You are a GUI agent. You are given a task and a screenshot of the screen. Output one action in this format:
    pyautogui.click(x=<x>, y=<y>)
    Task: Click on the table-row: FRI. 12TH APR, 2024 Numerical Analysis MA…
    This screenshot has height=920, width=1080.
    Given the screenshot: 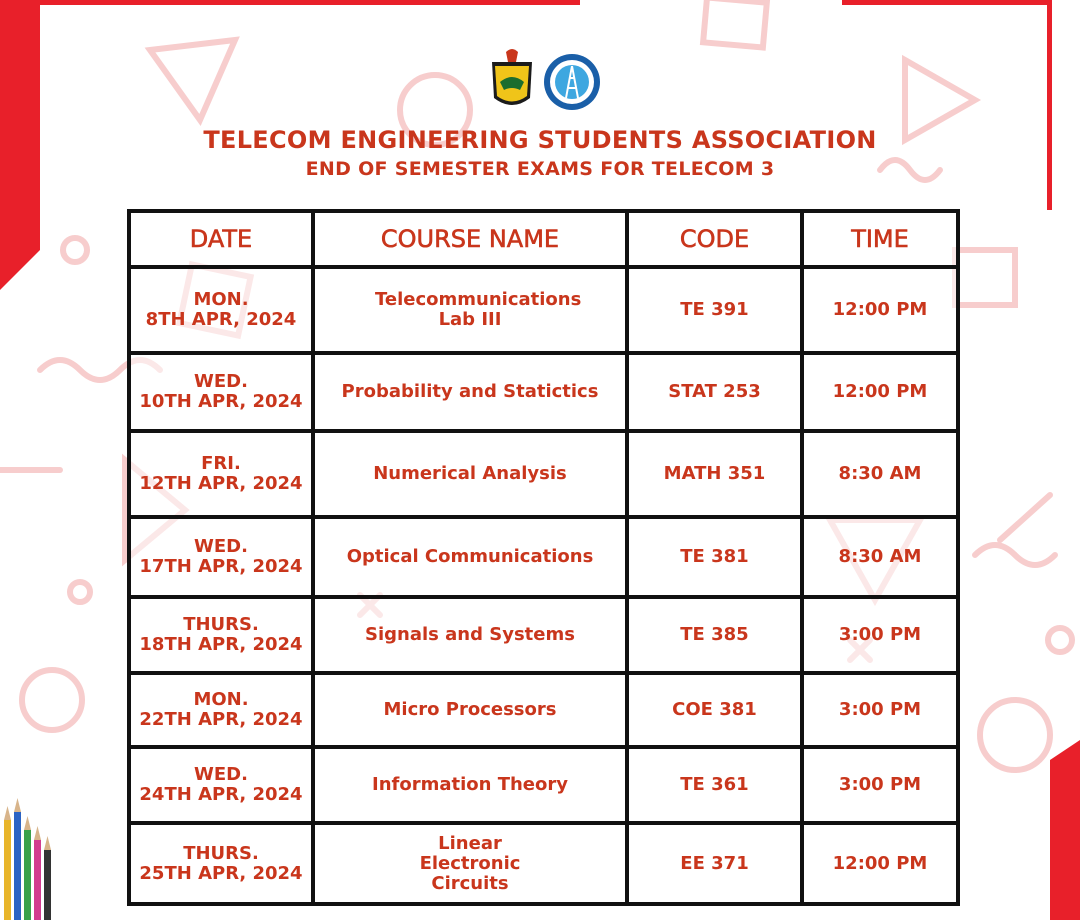 What is the action you would take?
    pyautogui.click(x=543, y=474)
    